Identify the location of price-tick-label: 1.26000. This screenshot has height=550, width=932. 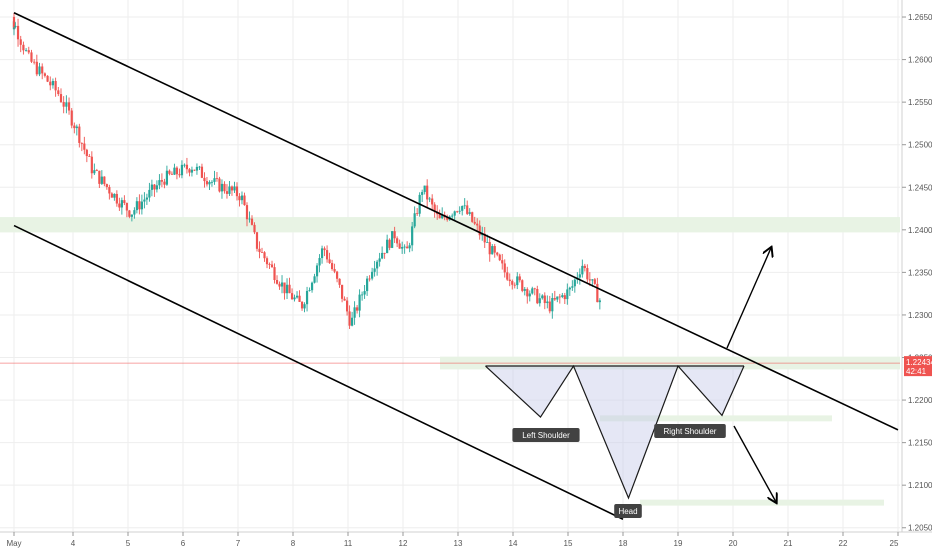
(920, 60).